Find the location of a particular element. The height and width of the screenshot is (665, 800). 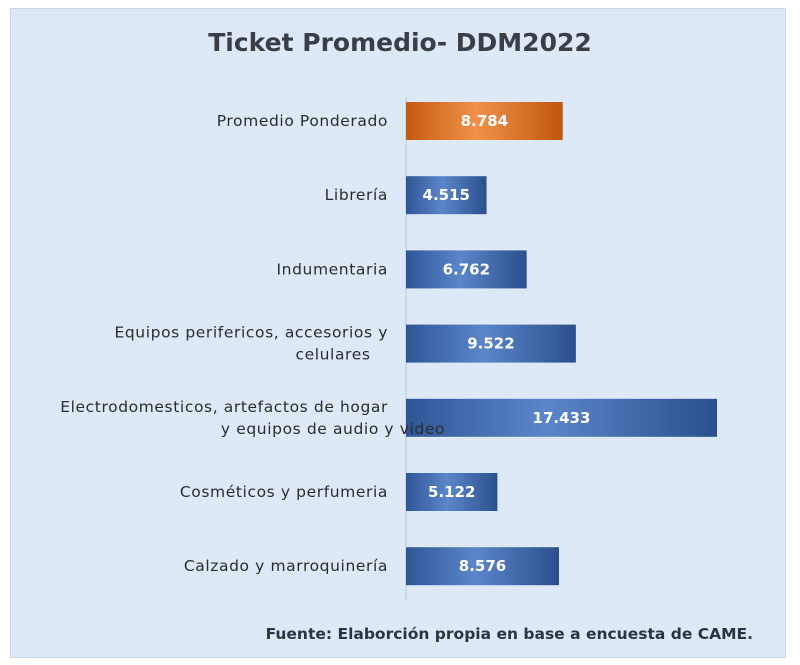

category-label: Cosméticos y perfumeria is located at coordinates (284, 492).